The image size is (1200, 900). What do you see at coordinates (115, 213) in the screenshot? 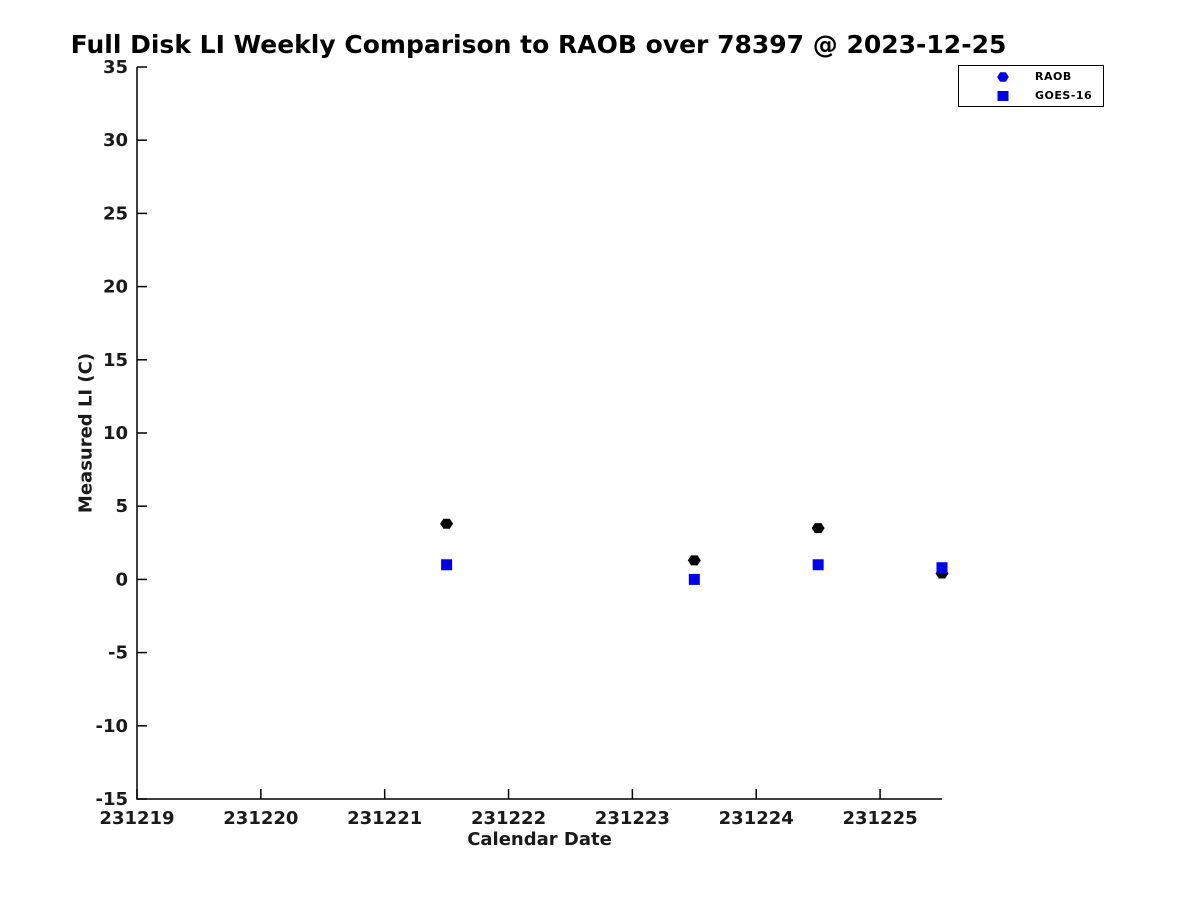
I see `y-tick-label: 25` at bounding box center [115, 213].